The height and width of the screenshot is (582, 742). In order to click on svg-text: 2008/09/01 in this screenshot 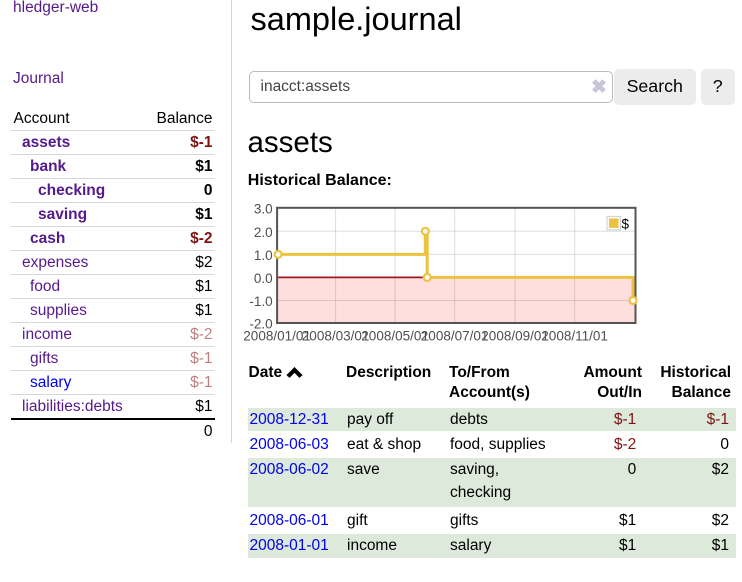, I will do `click(515, 336)`.